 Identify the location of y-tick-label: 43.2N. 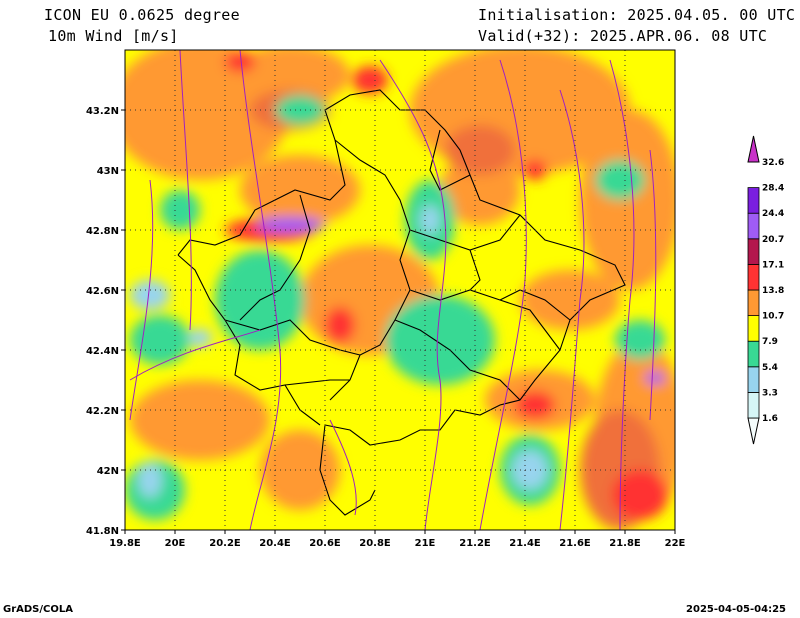
(102, 111).